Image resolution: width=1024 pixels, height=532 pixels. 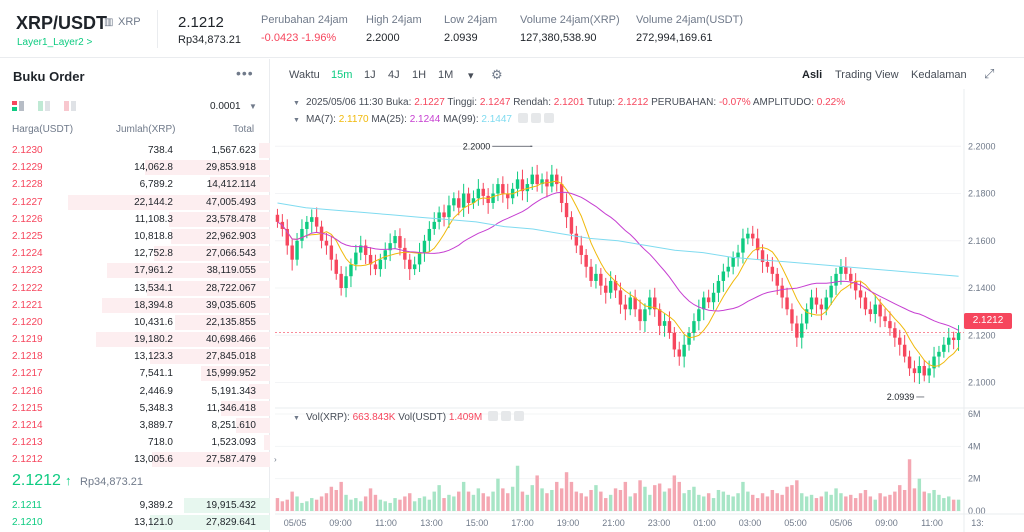 What do you see at coordinates (70, 106) in the screenshot?
I see `view-asks-icon` at bounding box center [70, 106].